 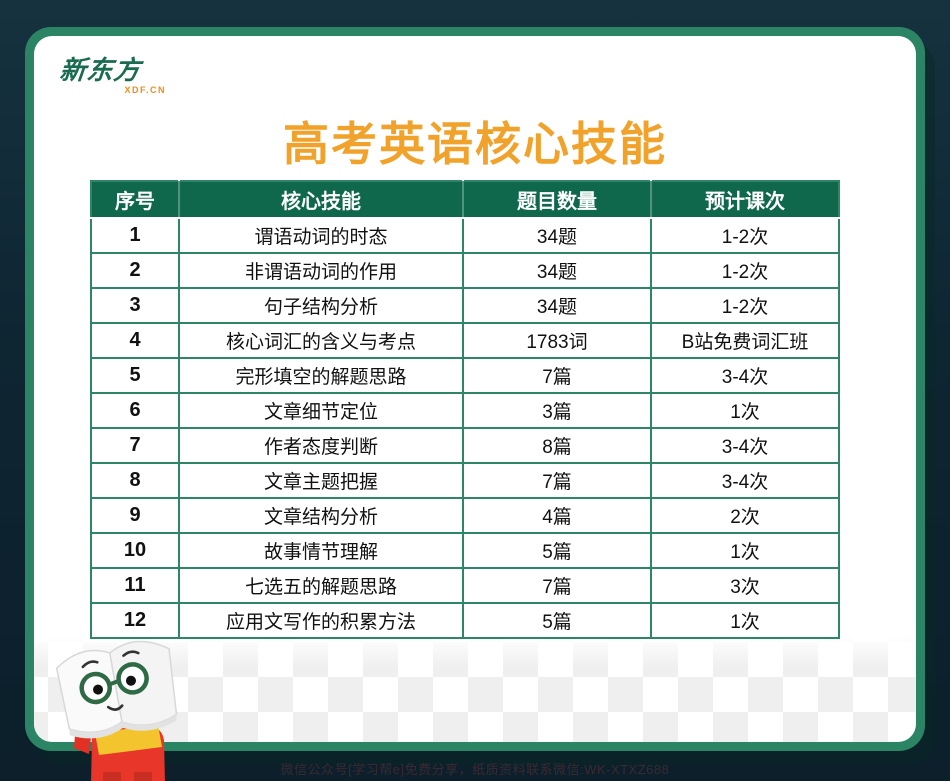 I want to click on table-row: 11 七选五的解题思路 7篇 3次, so click(x=465, y=585).